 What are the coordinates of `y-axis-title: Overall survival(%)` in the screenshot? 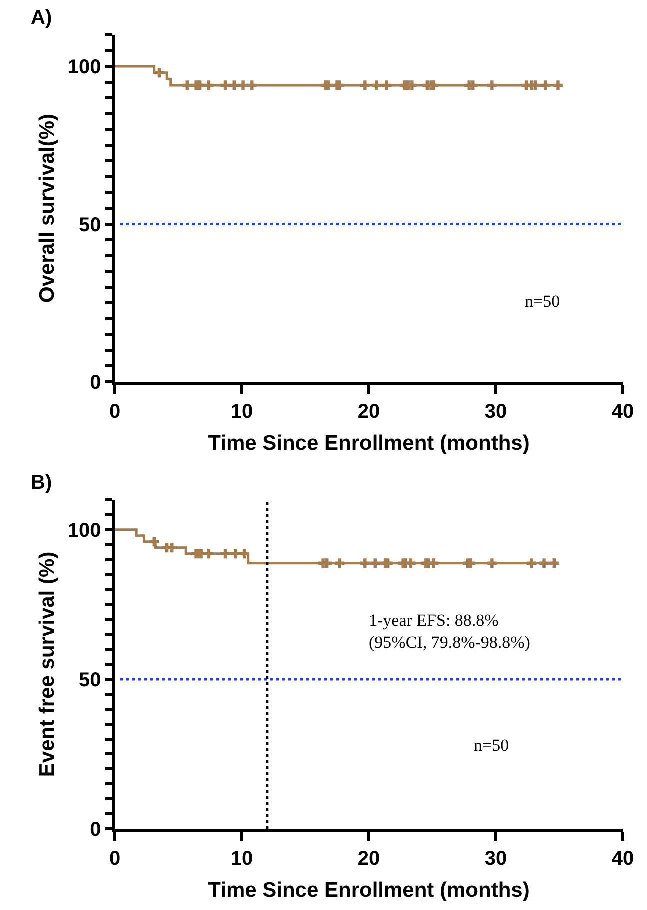 It's located at (48, 209).